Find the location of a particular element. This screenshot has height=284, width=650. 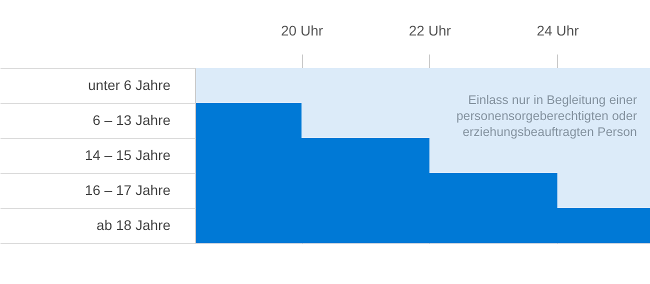

band-label: Einlass nur in Begleitung einer personensorgeberechtigten oder erziehungsbeauftragten Person is located at coordinates (547, 116).